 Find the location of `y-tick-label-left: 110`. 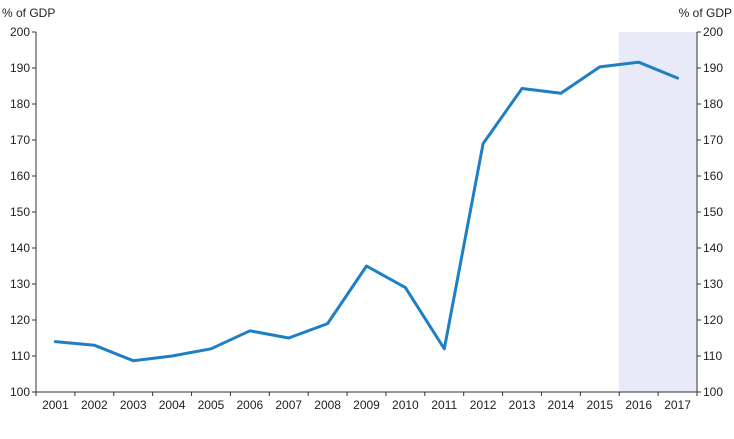

y-tick-label-left: 110 is located at coordinates (20, 356).